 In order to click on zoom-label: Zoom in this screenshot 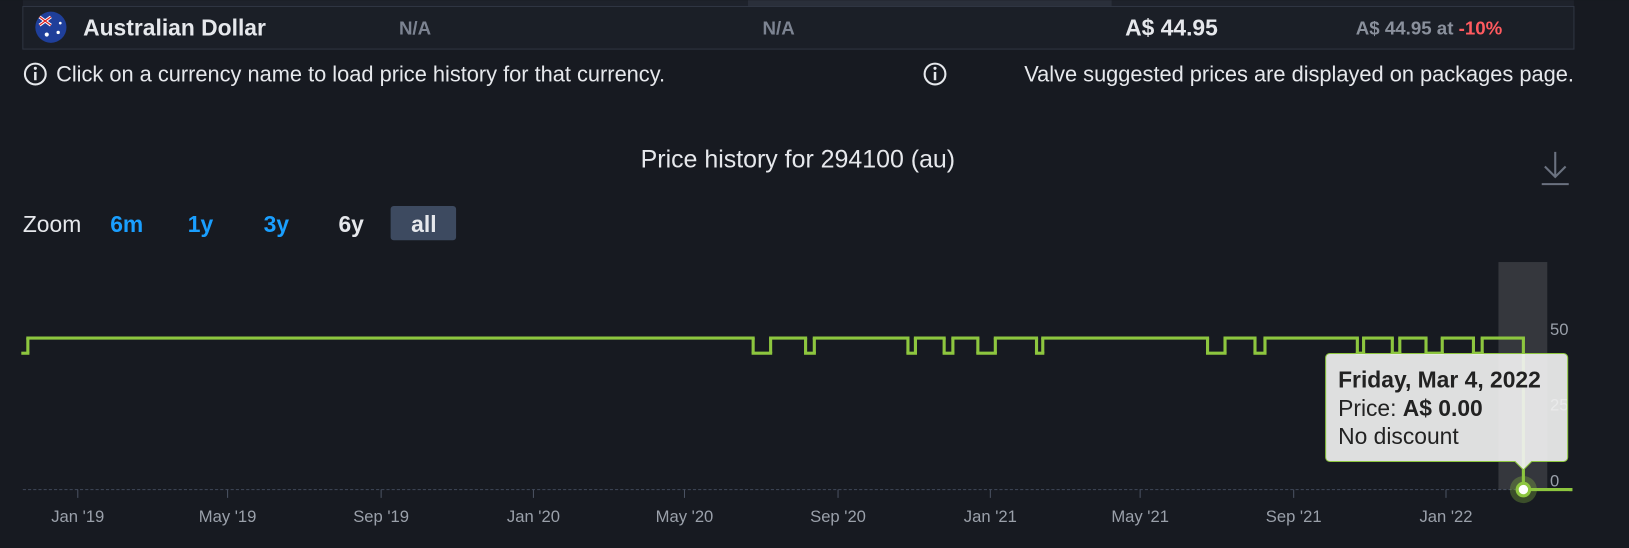, I will do `click(52, 224)`.